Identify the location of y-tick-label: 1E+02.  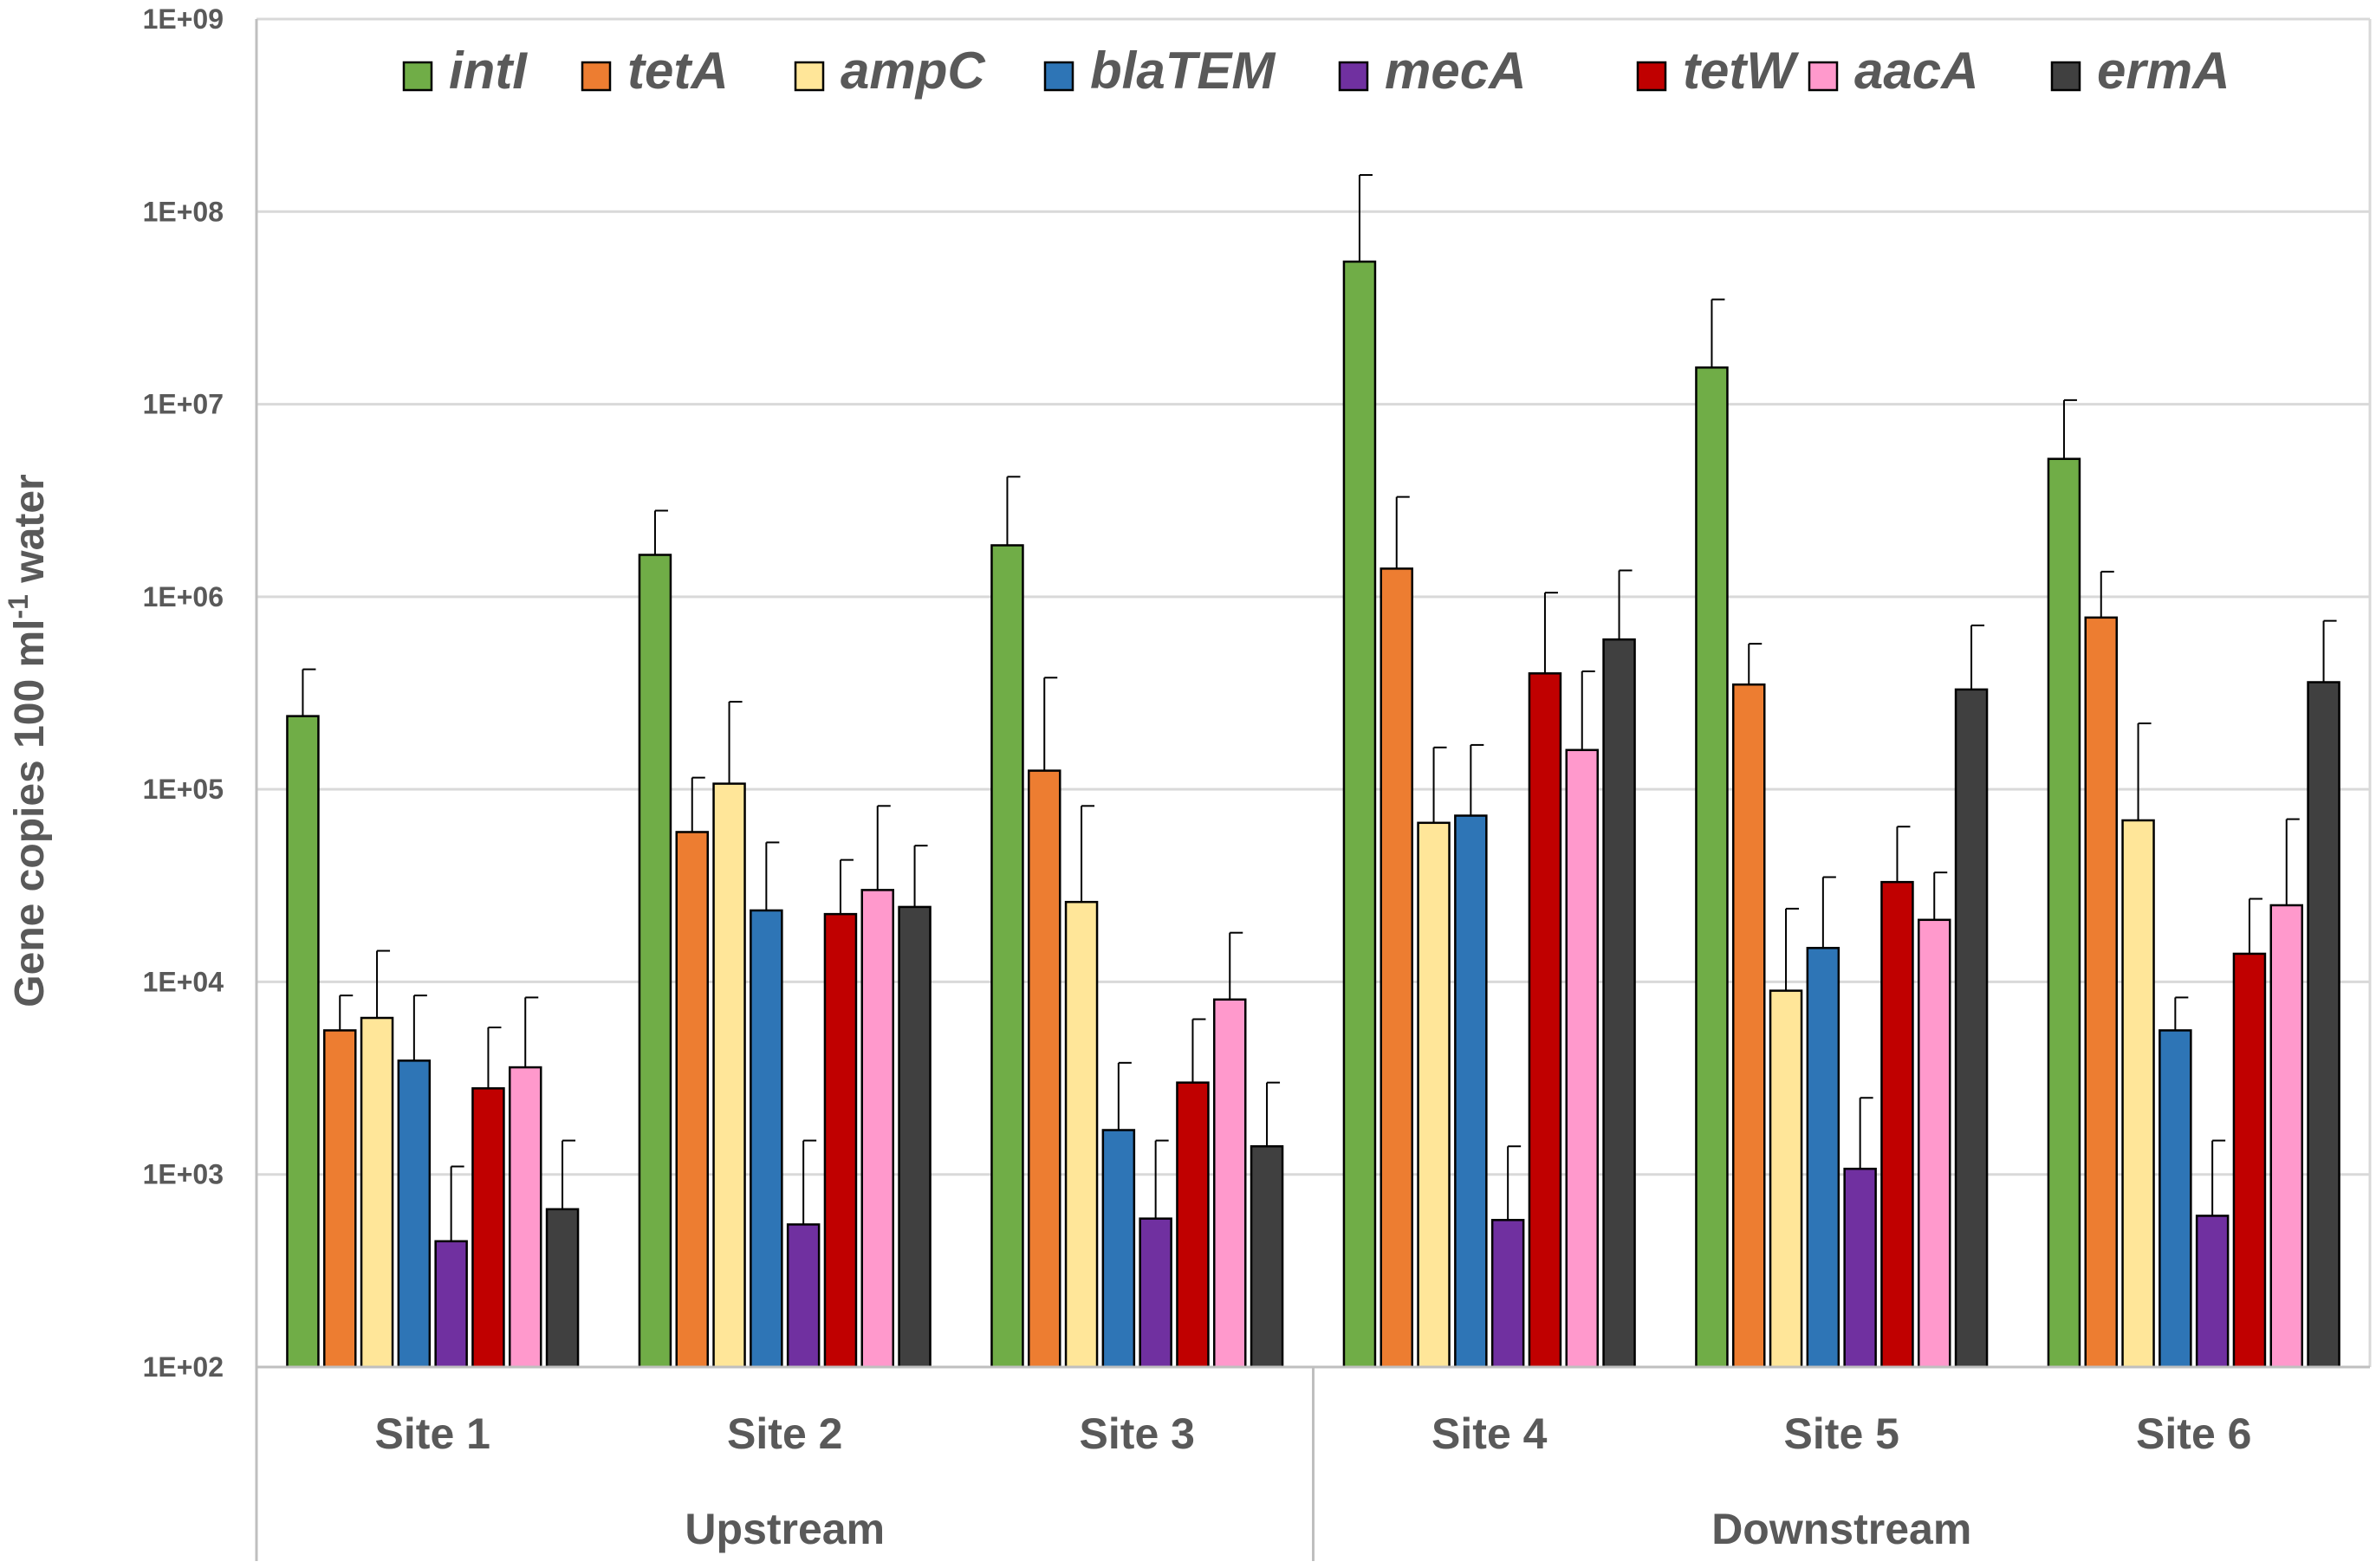
(183, 1367).